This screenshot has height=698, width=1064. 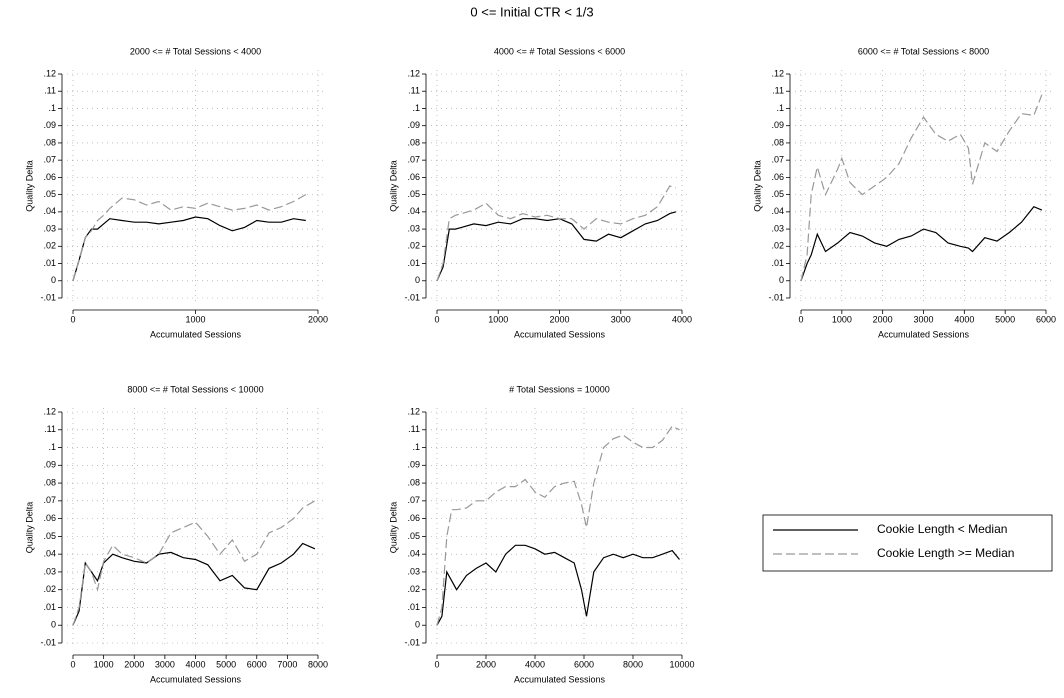 What do you see at coordinates (559, 51) in the screenshot?
I see `chart-title: 4000 <= # Total Sessions < 6000` at bounding box center [559, 51].